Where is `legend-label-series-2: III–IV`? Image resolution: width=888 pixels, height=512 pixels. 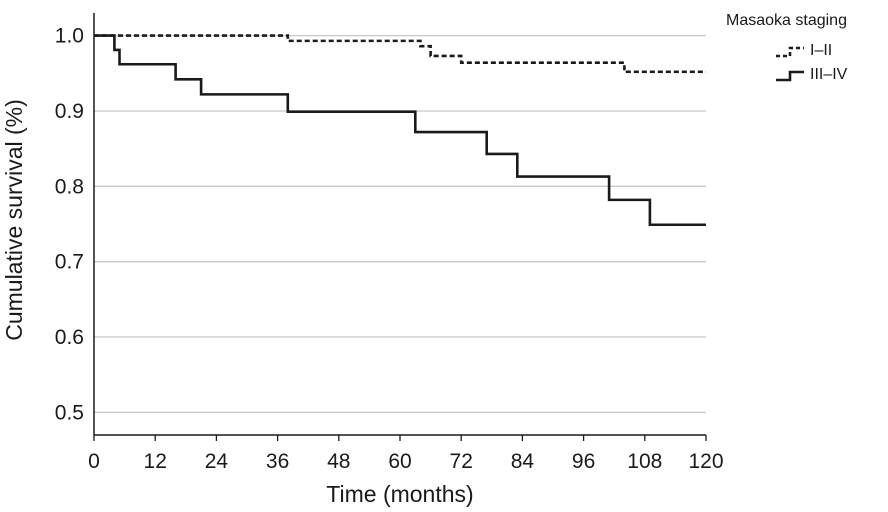
legend-label-series-2: III–IV is located at coordinates (829, 74).